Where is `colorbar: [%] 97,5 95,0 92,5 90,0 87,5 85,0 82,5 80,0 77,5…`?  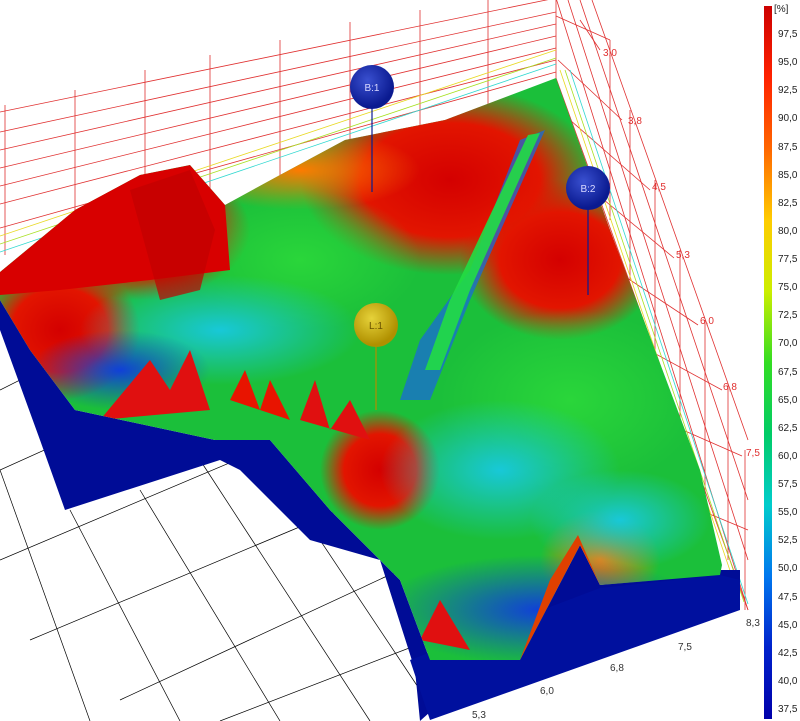
colorbar: [%] 97,5 95,0 92,5 90,0 87,5 85,0 82,5 80,0 77,5… is located at coordinates (780, 360).